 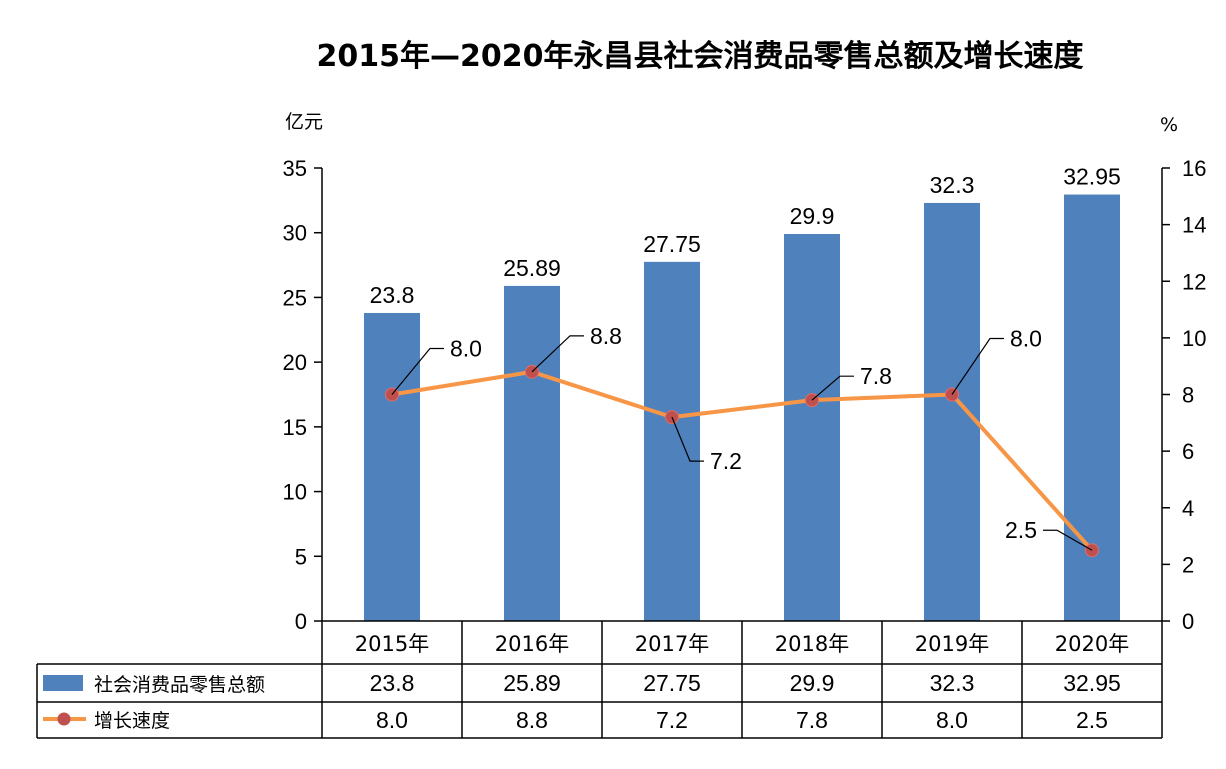 I want to click on legend-label: 社会消费品零售总额, so click(x=179, y=685).